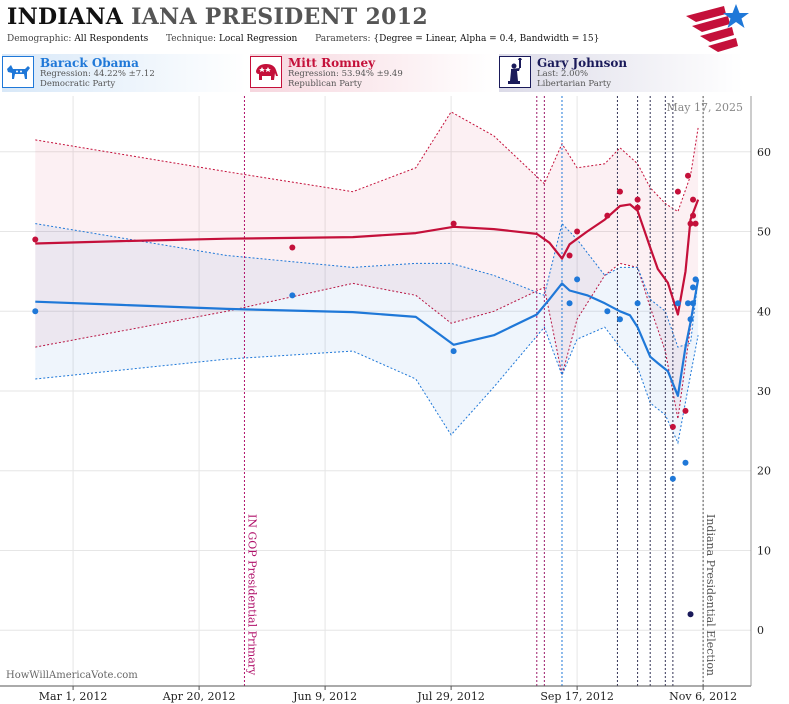 This screenshot has height=704, width=789. What do you see at coordinates (764, 550) in the screenshot?
I see `y-tick-label: 10` at bounding box center [764, 550].